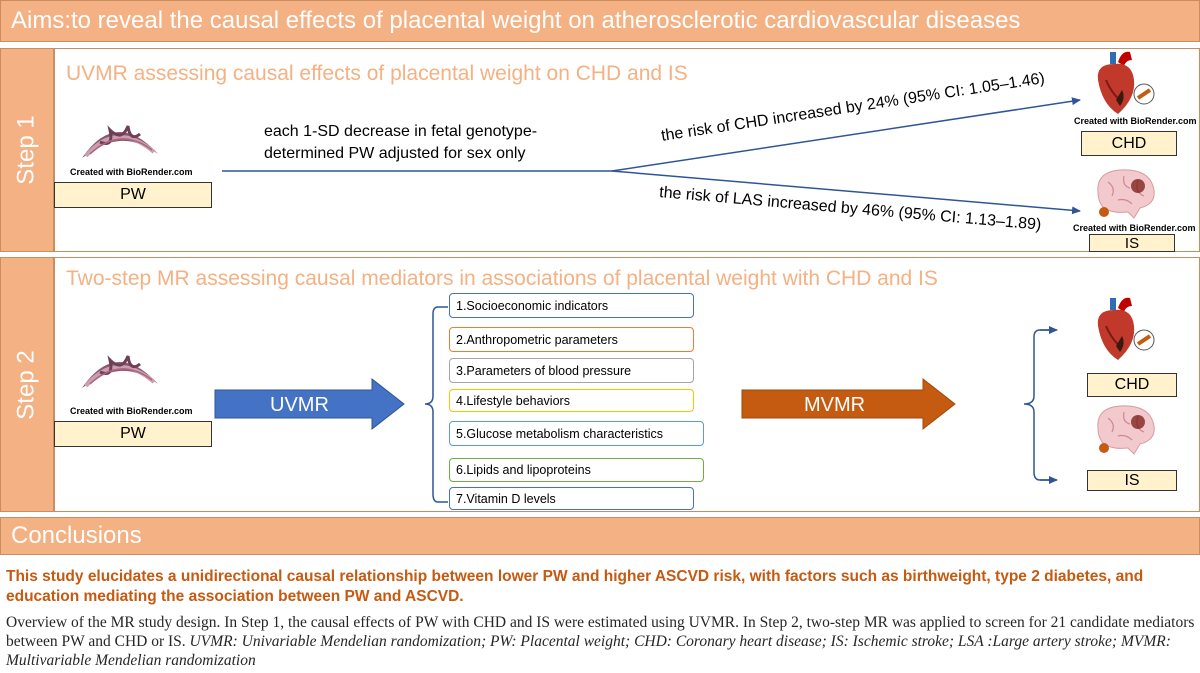  I want to click on step1-exposure-label: PW, so click(133, 195).